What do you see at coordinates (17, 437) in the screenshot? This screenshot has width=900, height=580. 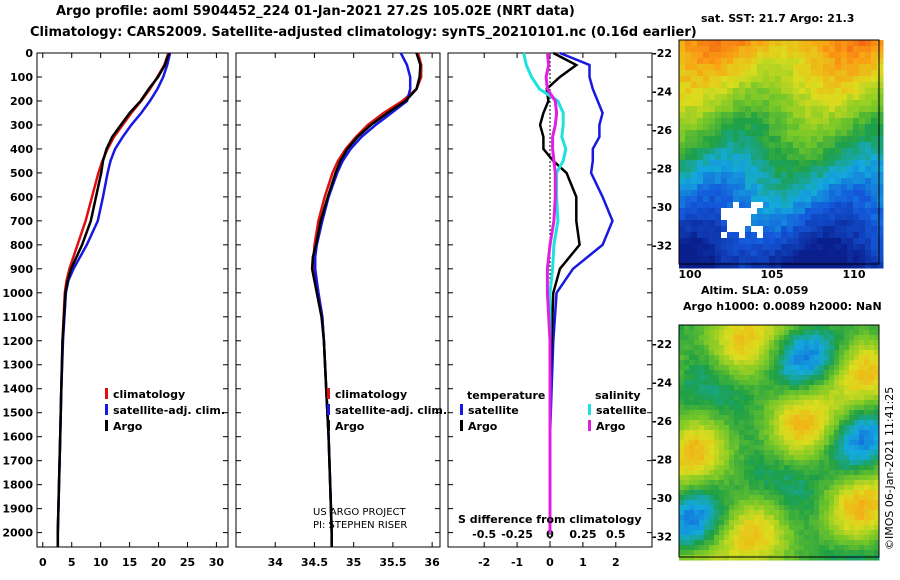 I see `depth-tick-label: 1600` at bounding box center [17, 437].